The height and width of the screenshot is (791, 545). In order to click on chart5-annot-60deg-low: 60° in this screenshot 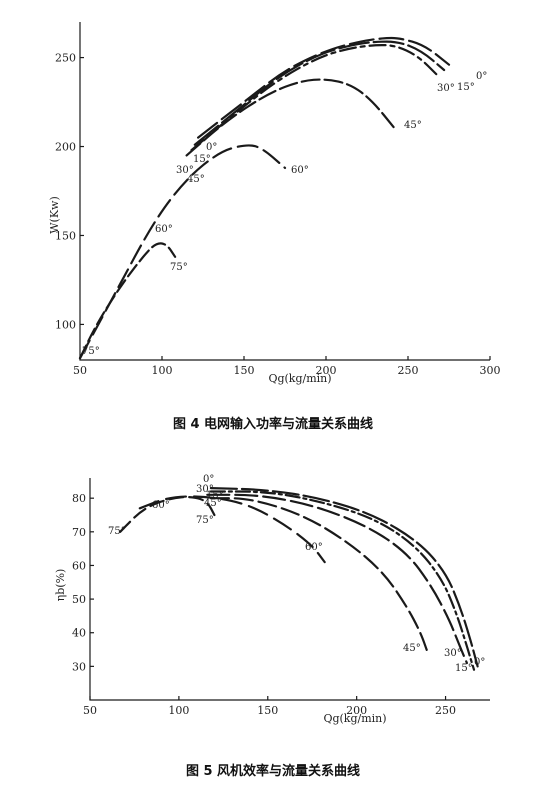, I will do `click(161, 505)`.